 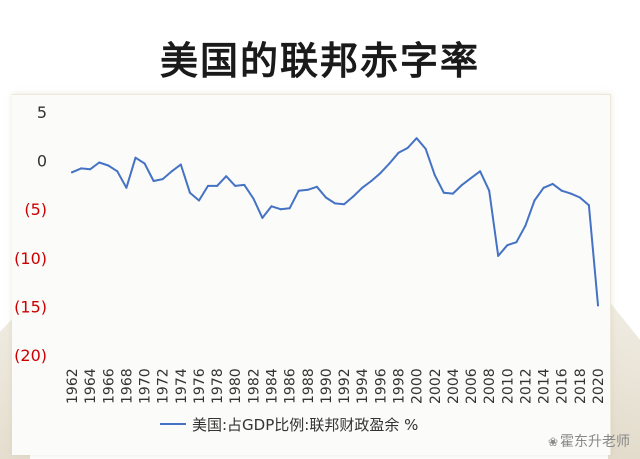 I want to click on y-tick-label: (10), so click(x=30, y=258).